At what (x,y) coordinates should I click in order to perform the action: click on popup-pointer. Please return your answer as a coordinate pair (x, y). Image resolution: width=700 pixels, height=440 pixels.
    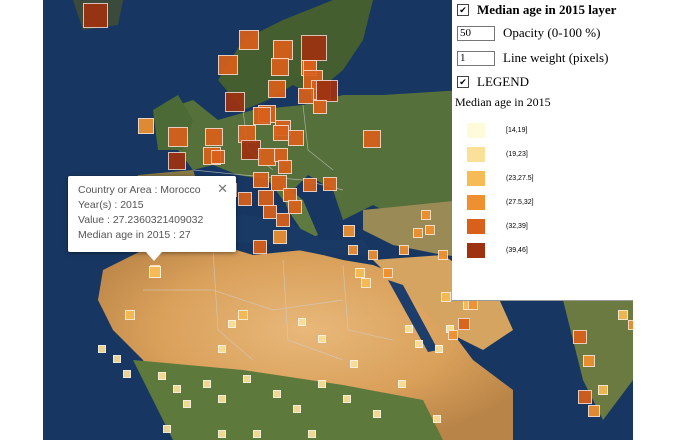
    Looking at the image, I should click on (154, 256).